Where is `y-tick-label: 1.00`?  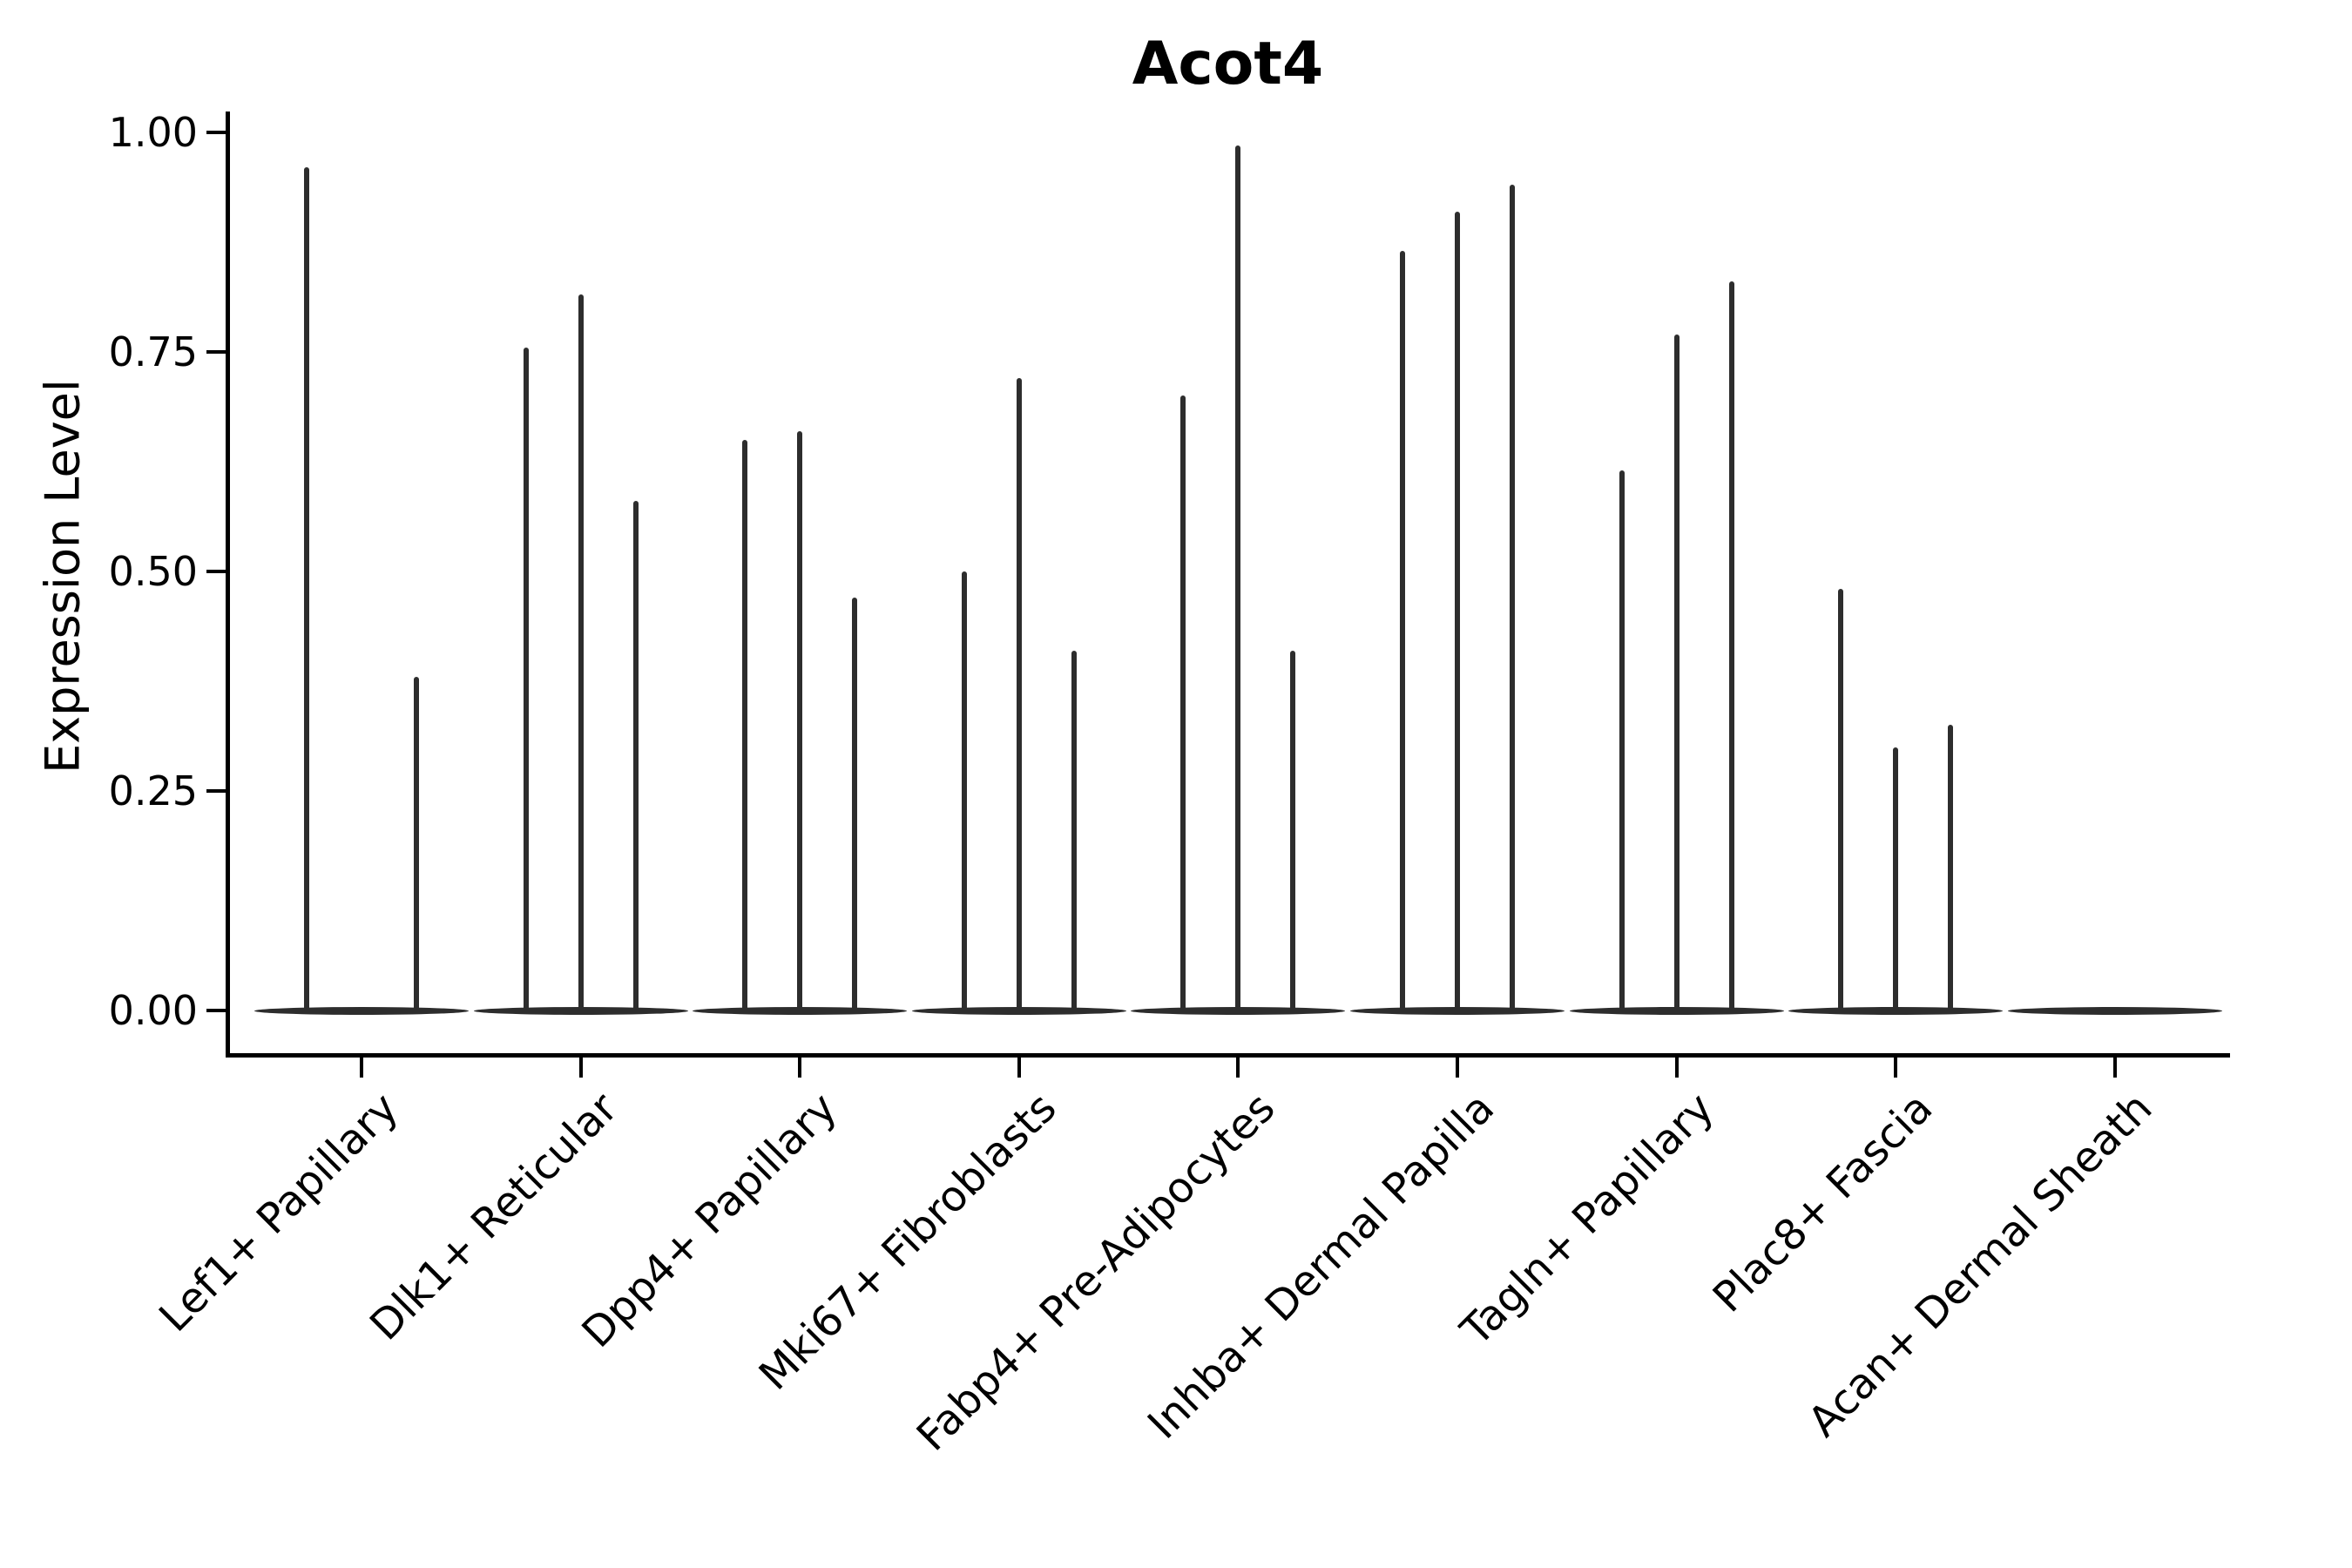 y-tick-label: 1.00 is located at coordinates (153, 132).